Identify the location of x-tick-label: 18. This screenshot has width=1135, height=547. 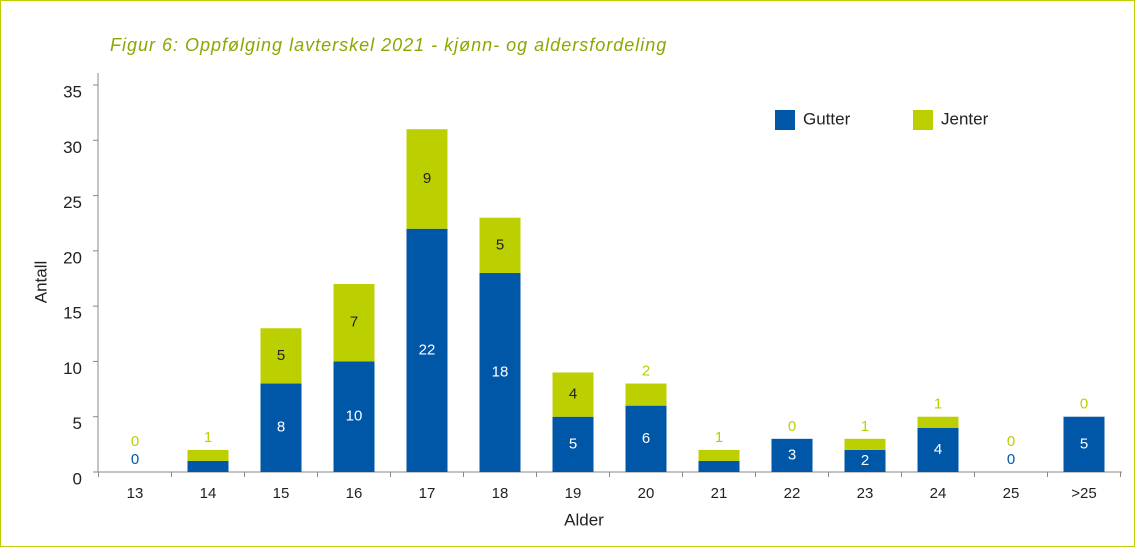
(500, 493).